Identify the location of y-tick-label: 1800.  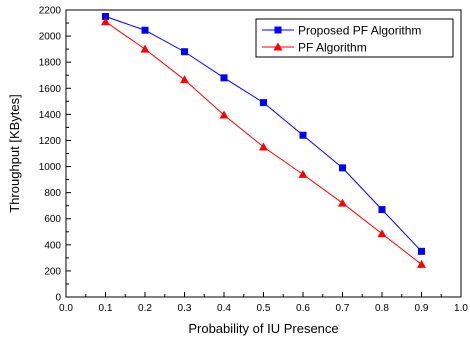
(50, 63).